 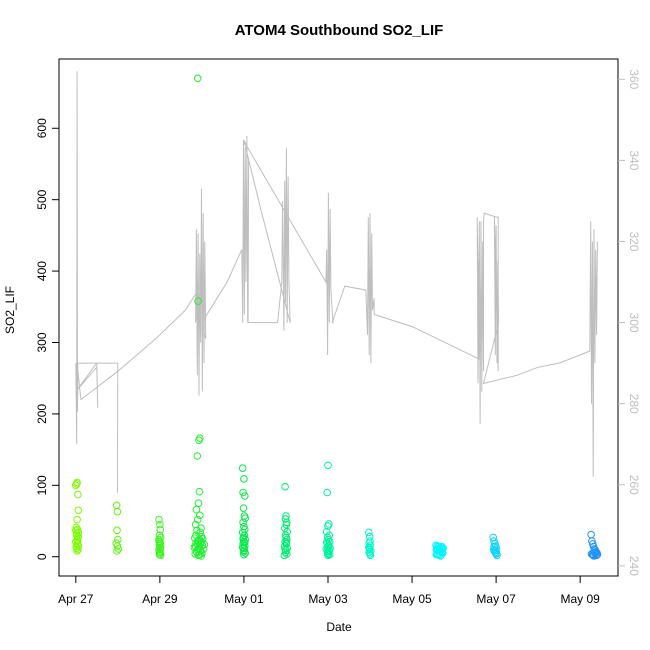 I want to click on y2-tick-label: 320, so click(x=634, y=241).